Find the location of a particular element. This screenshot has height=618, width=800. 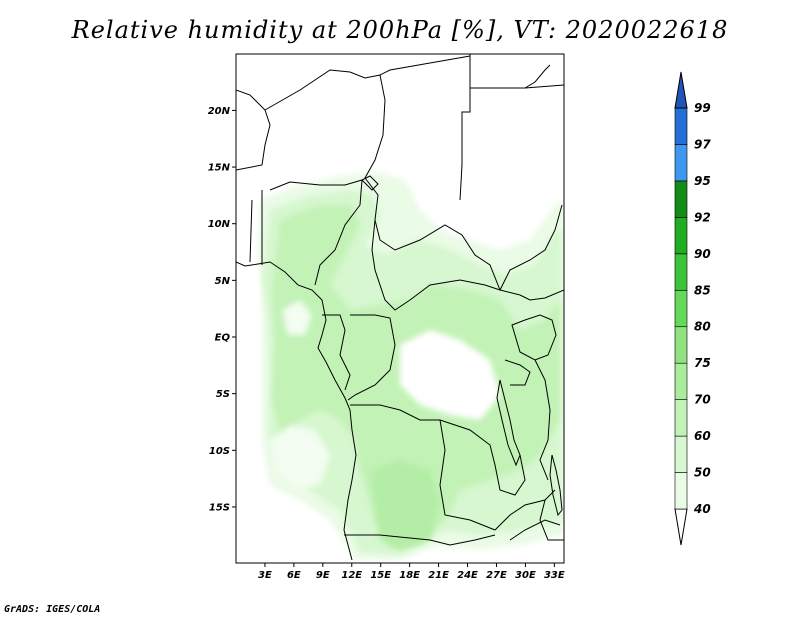

border-cameroon-car is located at coordinates (446, 265).